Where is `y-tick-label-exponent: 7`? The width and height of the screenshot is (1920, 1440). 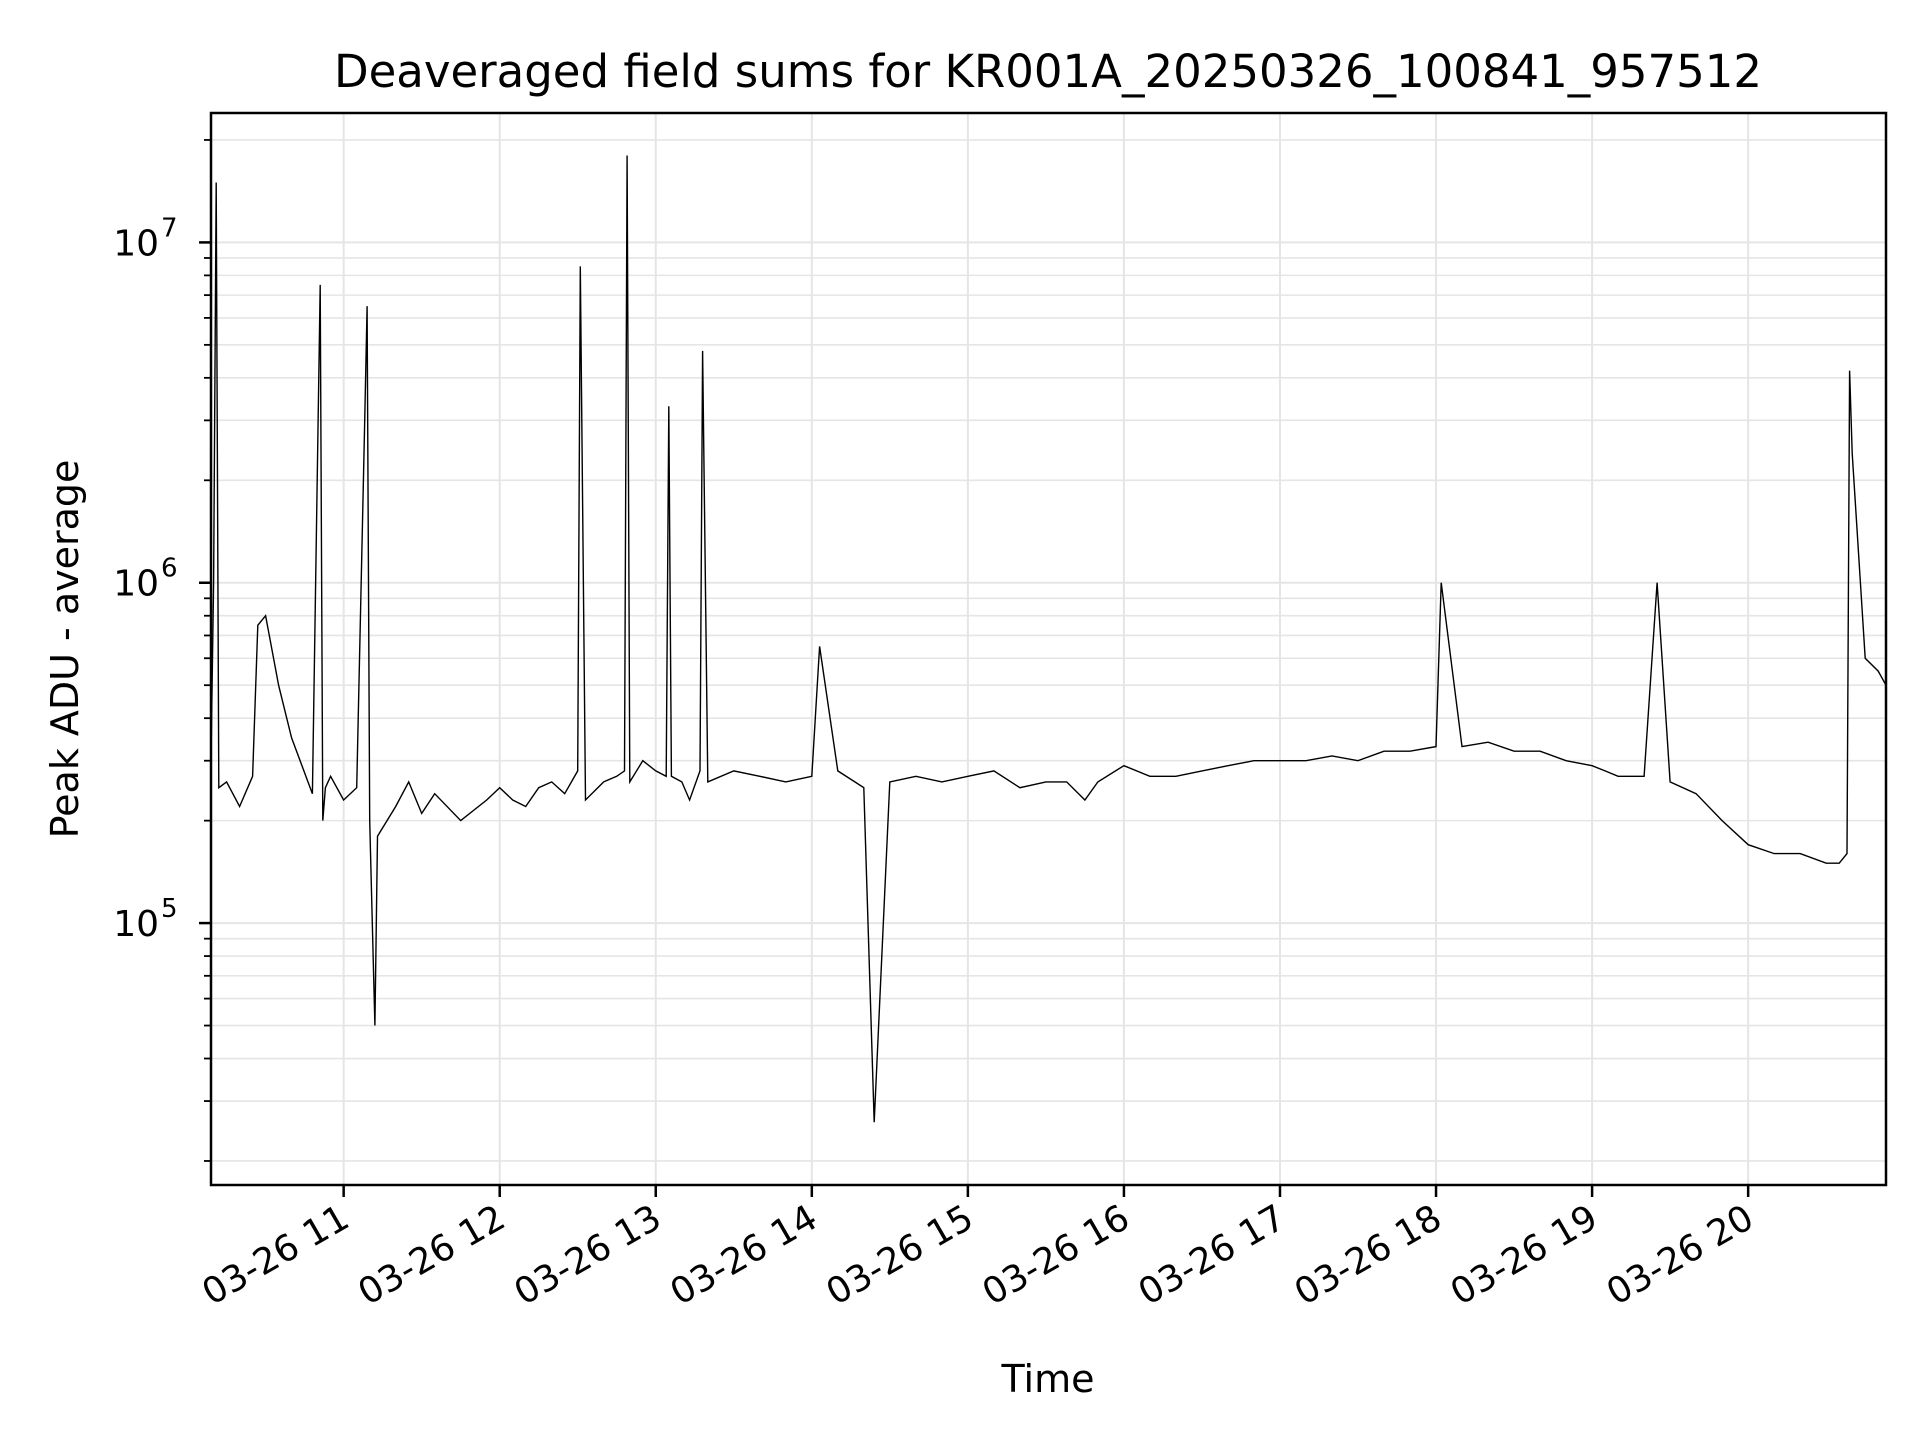 y-tick-label-exponent: 7 is located at coordinates (169, 228).